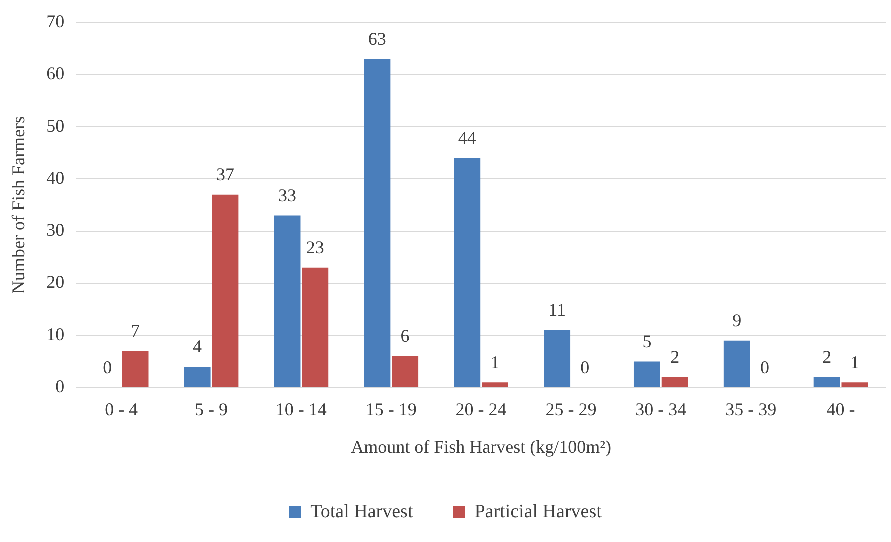 The width and height of the screenshot is (891, 542). Describe the element at coordinates (225, 174) in the screenshot. I see `data-label: 37` at that location.